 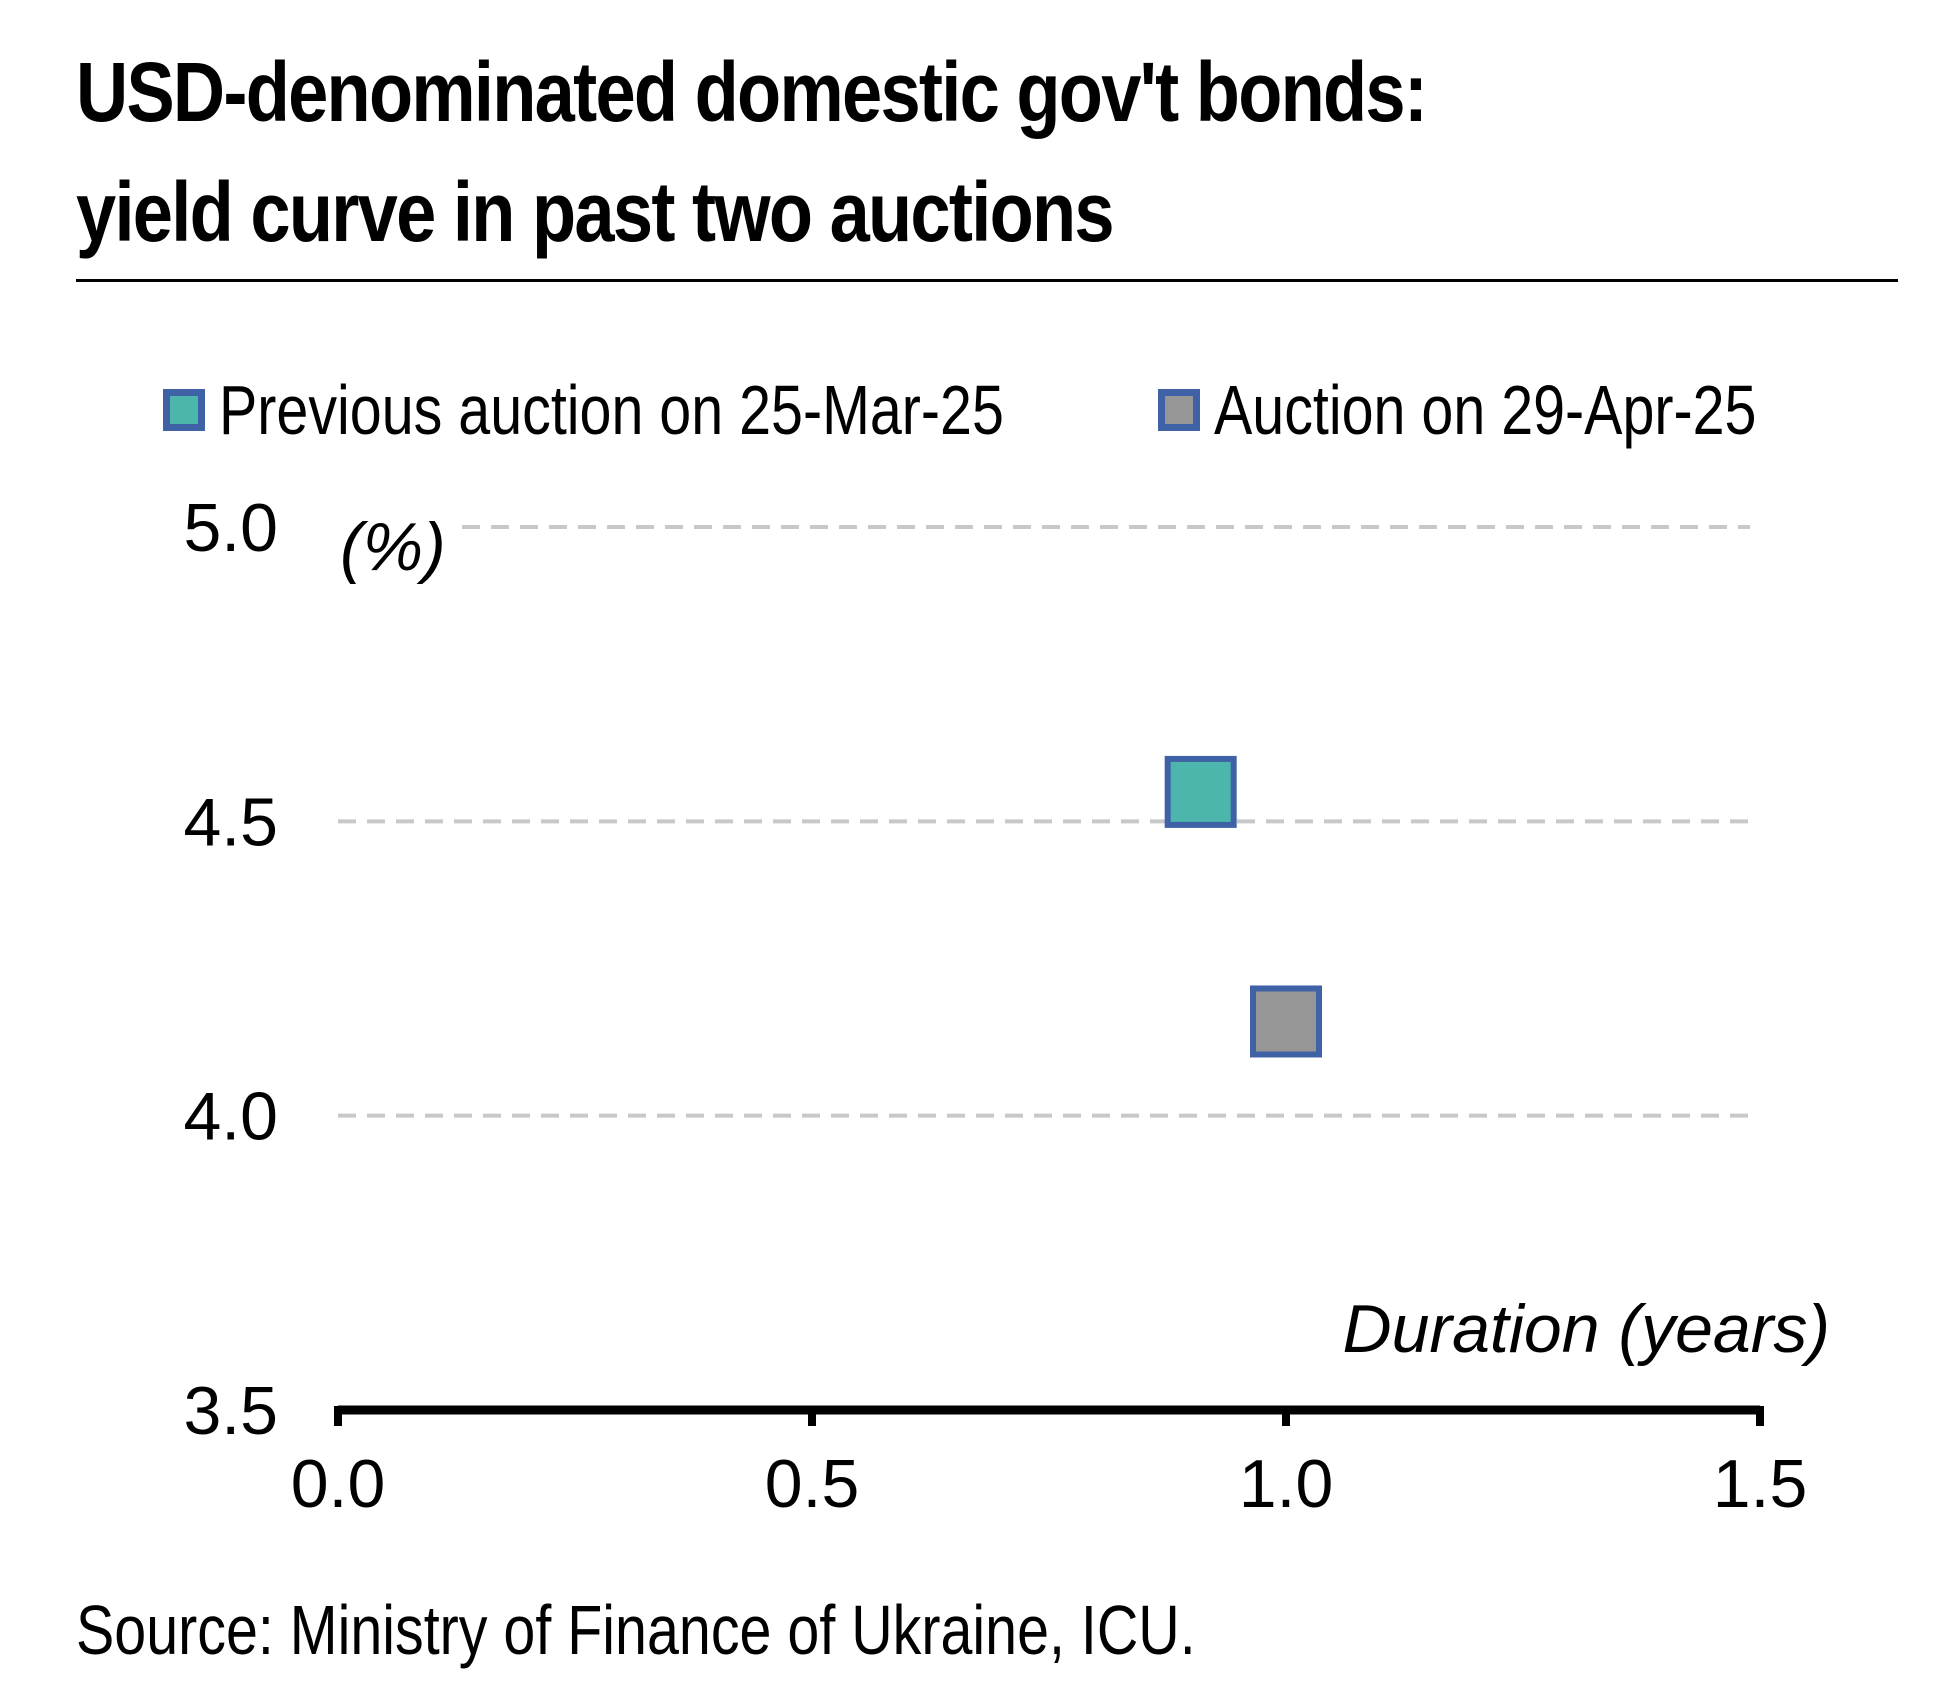 I want to click on legend-swatch-current-auction, so click(x=1179, y=410).